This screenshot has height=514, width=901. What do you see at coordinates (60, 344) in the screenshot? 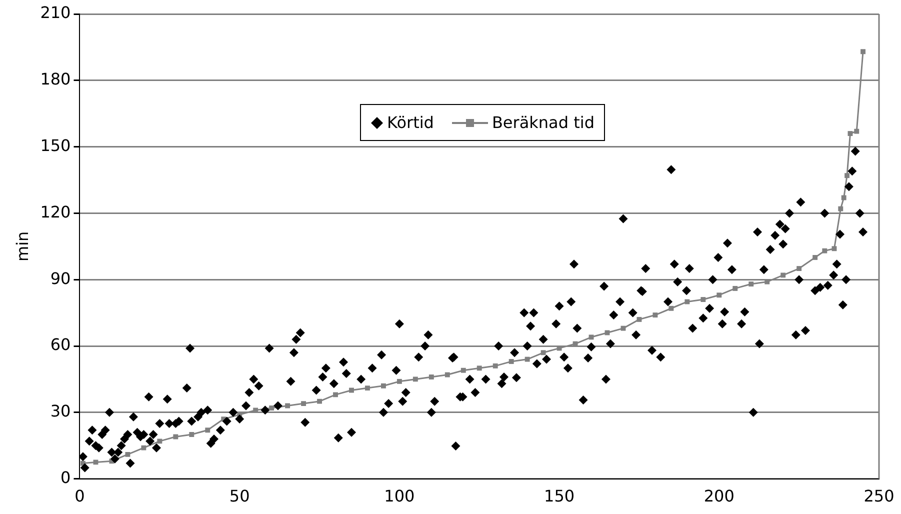
I see `y-tick-label: 60` at bounding box center [60, 344].